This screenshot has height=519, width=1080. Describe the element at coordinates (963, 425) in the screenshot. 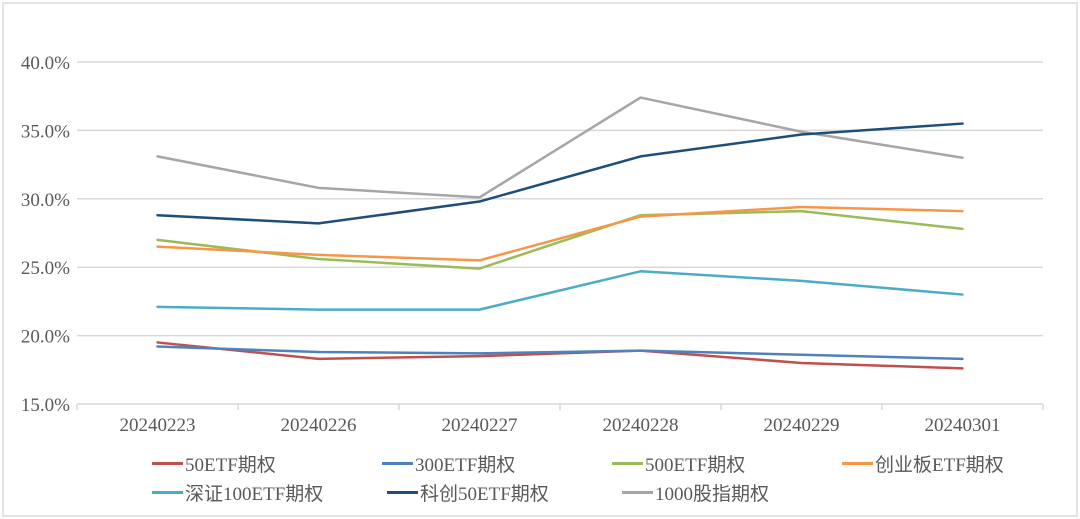

I see `x-axis-tick-label: 20240301` at that location.